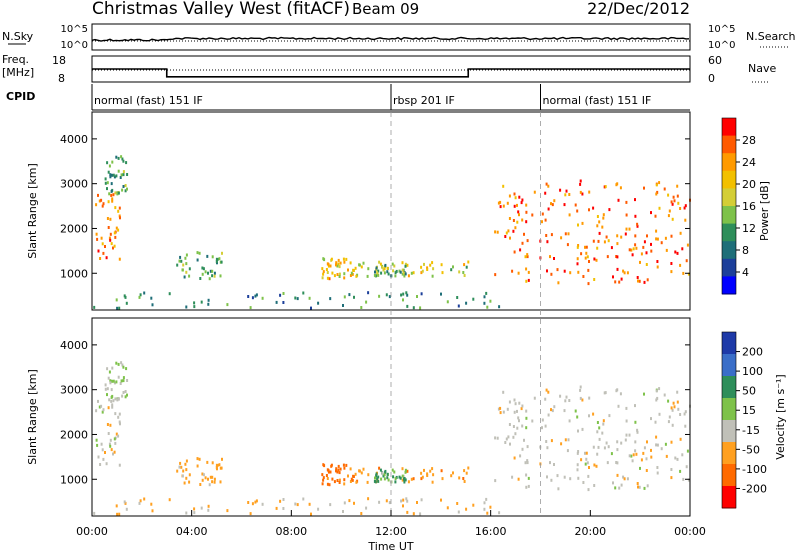 The width and height of the screenshot is (800, 554). I want to click on noise-panel-frame, so click(391, 37).